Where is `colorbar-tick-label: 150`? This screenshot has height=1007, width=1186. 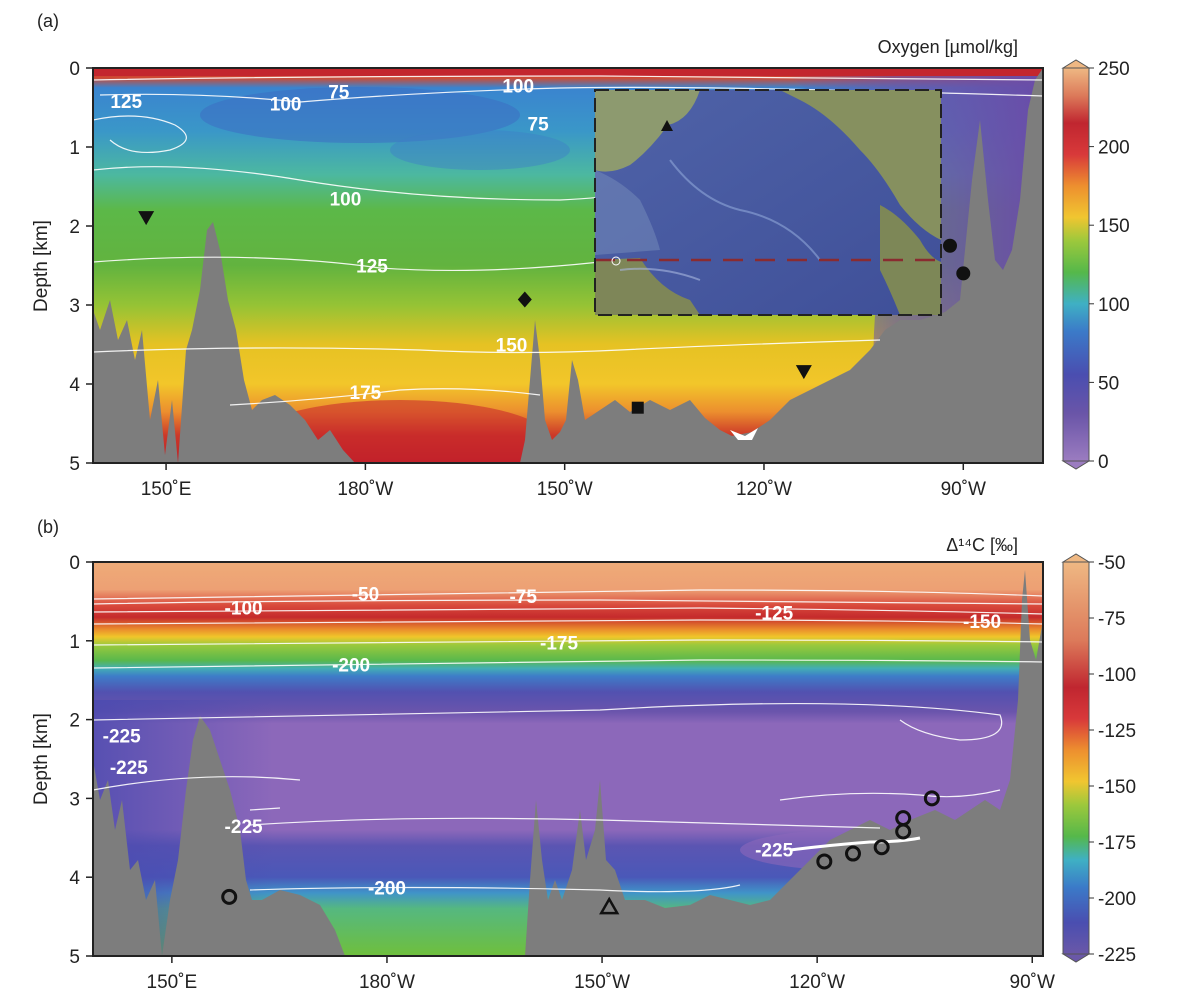
colorbar-tick-label: 150 is located at coordinates (1114, 226).